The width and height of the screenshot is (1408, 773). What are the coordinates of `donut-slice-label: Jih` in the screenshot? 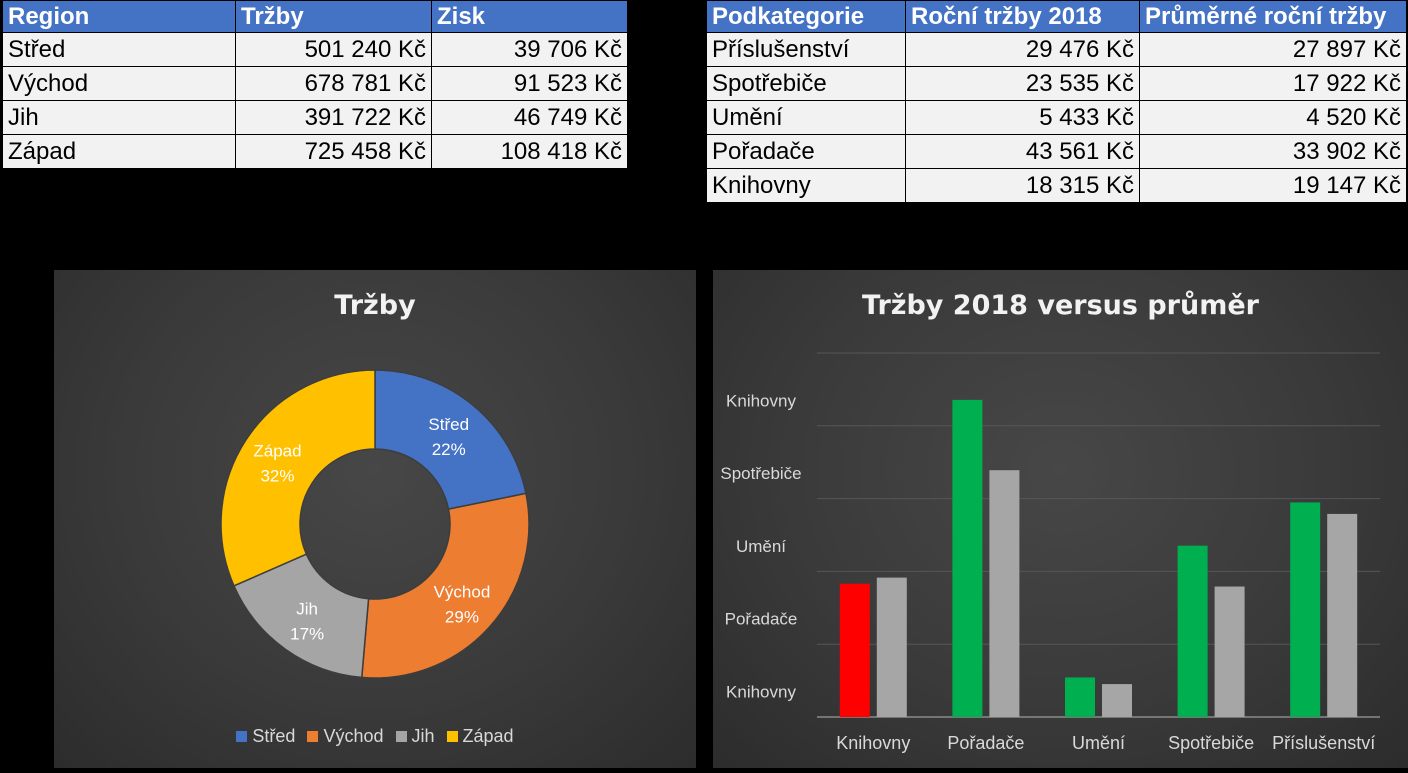 It's located at (307, 609).